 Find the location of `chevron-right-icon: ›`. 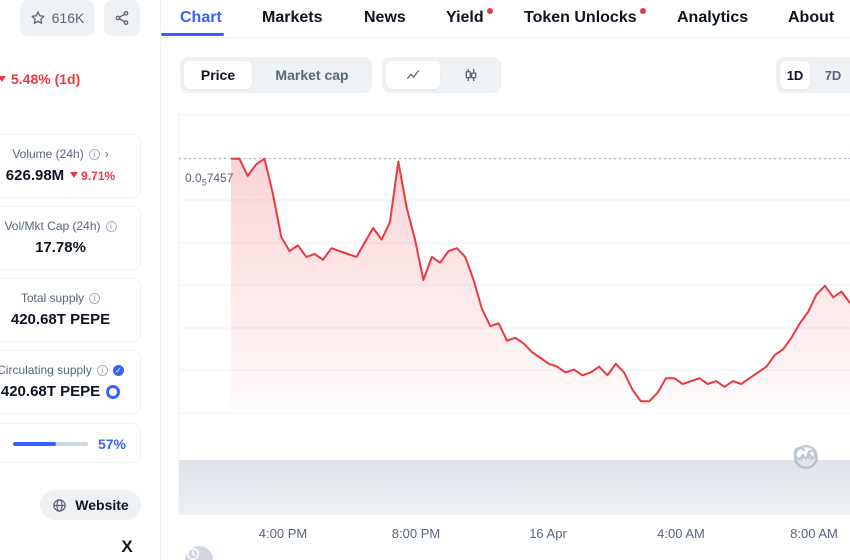

chevron-right-icon: › is located at coordinates (106, 154).